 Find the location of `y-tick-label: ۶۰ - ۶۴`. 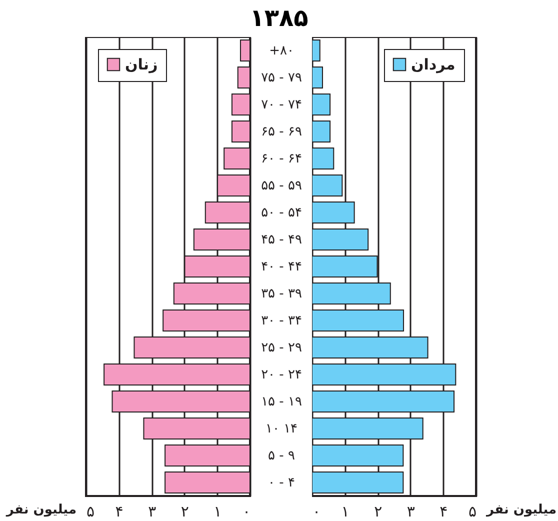

y-tick-label: ۶۰ - ۶۴ is located at coordinates (281, 159).